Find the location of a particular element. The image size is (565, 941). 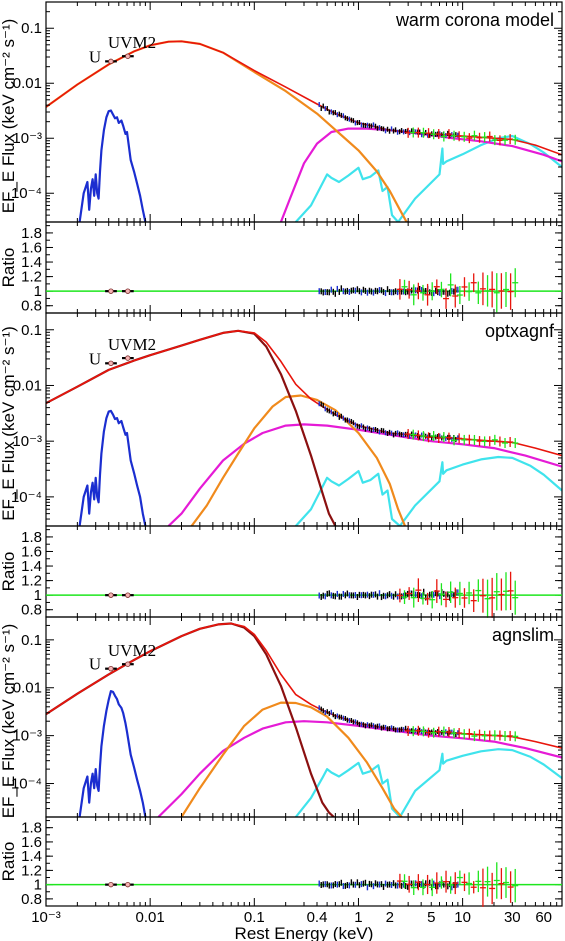

x-tick-label: 1 is located at coordinates (358, 917).